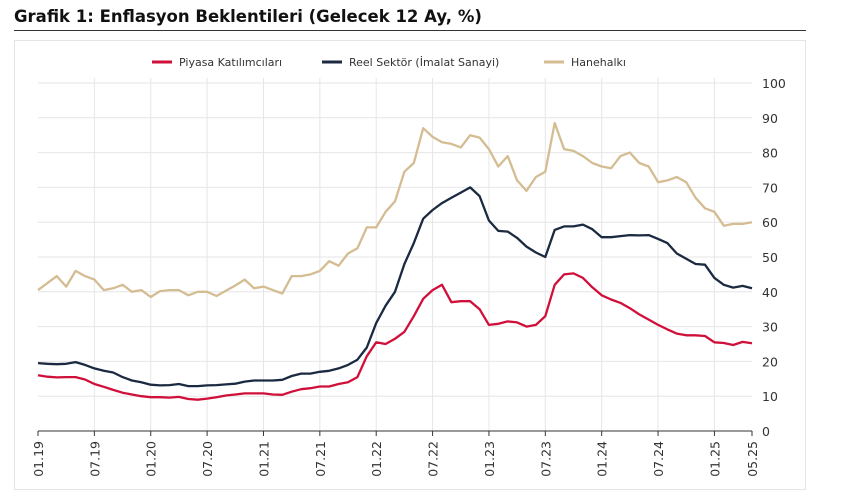 This screenshot has height=499, width=850. What do you see at coordinates (94, 459) in the screenshot?
I see `x-tick-label: 07.19` at bounding box center [94, 459].